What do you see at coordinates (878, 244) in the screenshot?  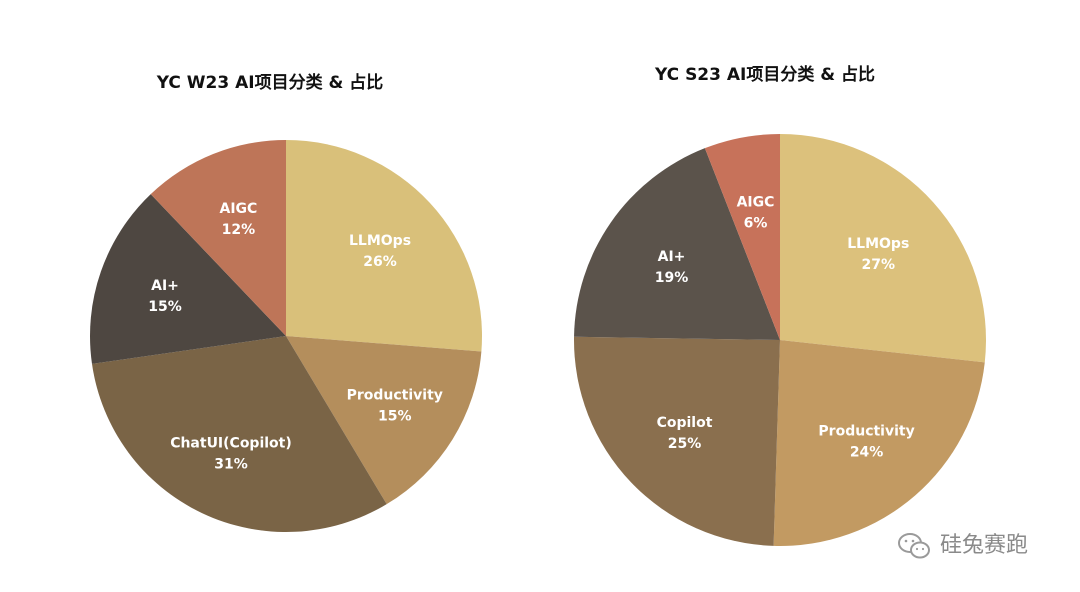 I see `slice-label-llmops-s23: LLMOps` at bounding box center [878, 244].